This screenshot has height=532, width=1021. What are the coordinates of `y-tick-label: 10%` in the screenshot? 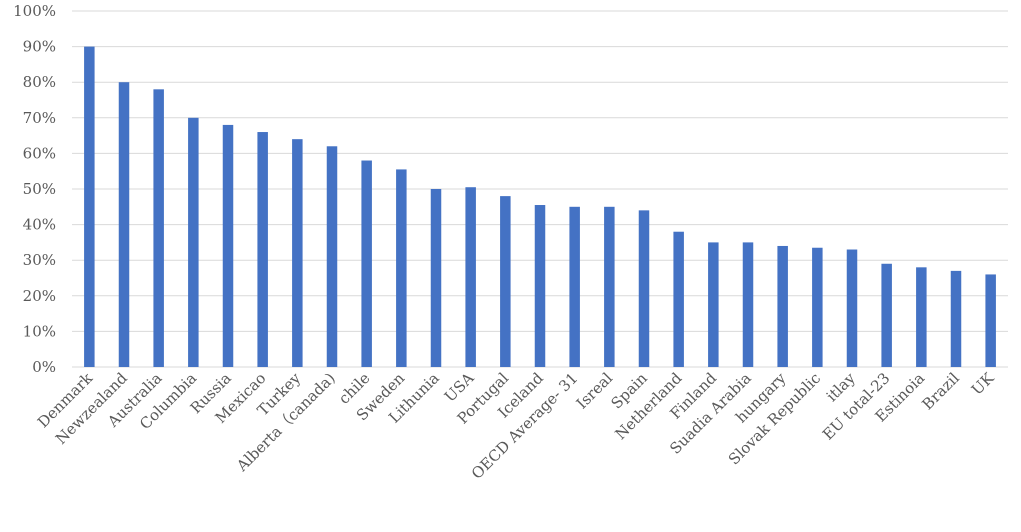 It's located at (39, 331).